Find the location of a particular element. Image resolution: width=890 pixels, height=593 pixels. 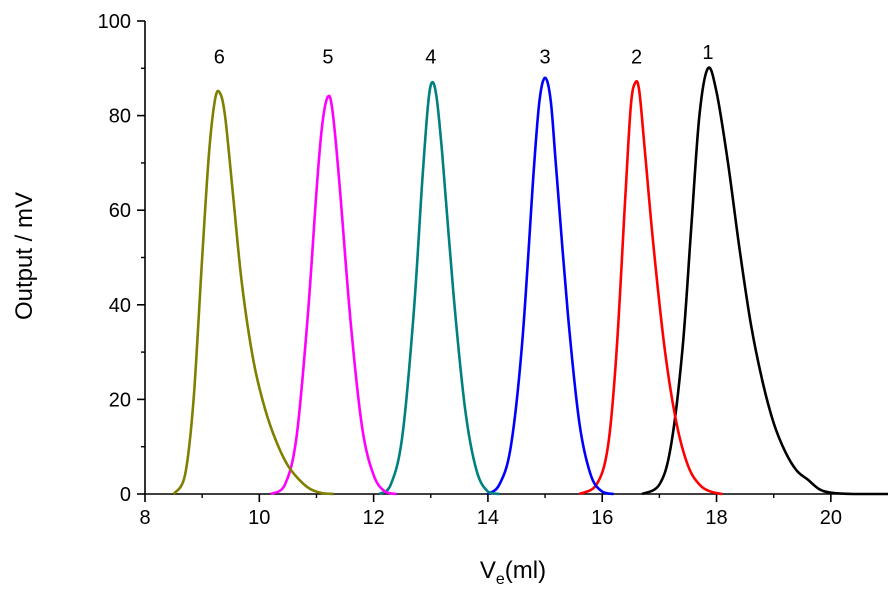

y-tick-label: 60 is located at coordinates (120, 211).